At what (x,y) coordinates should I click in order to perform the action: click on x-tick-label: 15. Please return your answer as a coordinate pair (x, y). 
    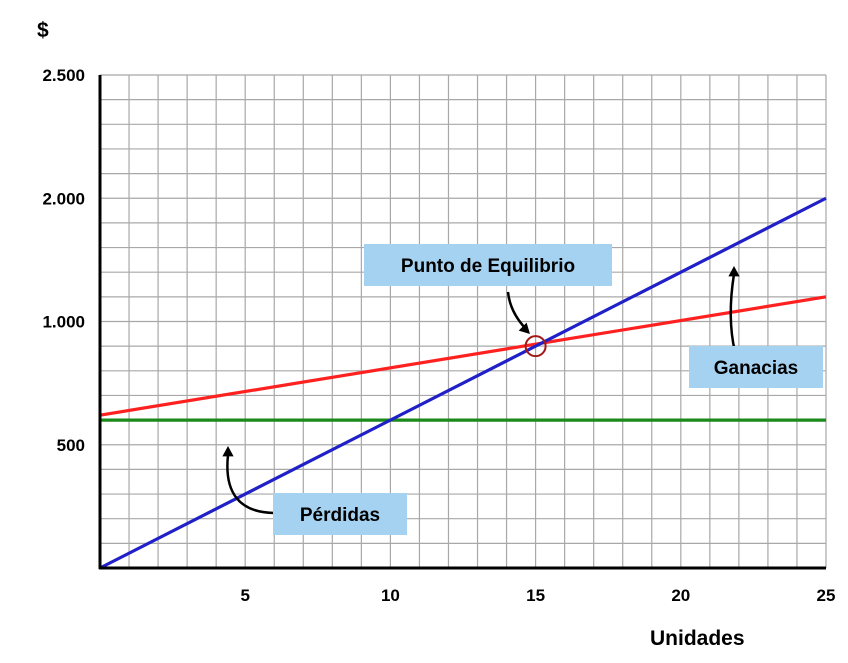
    Looking at the image, I should click on (535, 595).